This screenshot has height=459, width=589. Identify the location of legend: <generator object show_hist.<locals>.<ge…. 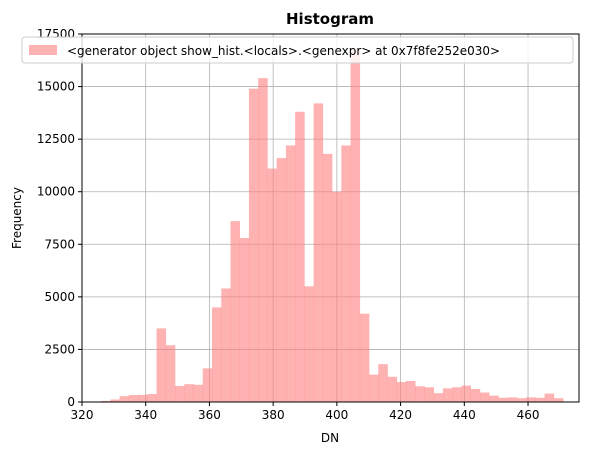
(297, 50).